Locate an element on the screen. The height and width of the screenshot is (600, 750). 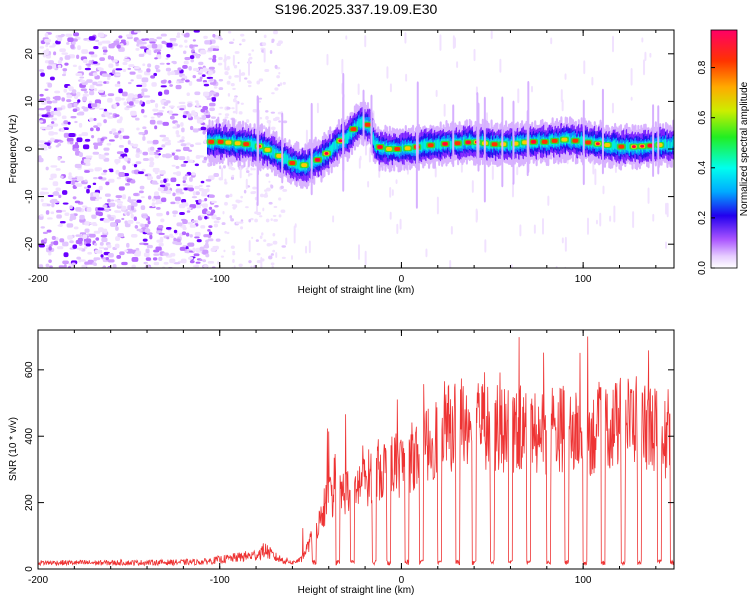
colorbar-tick-label: 0.2 is located at coordinates (702, 218).